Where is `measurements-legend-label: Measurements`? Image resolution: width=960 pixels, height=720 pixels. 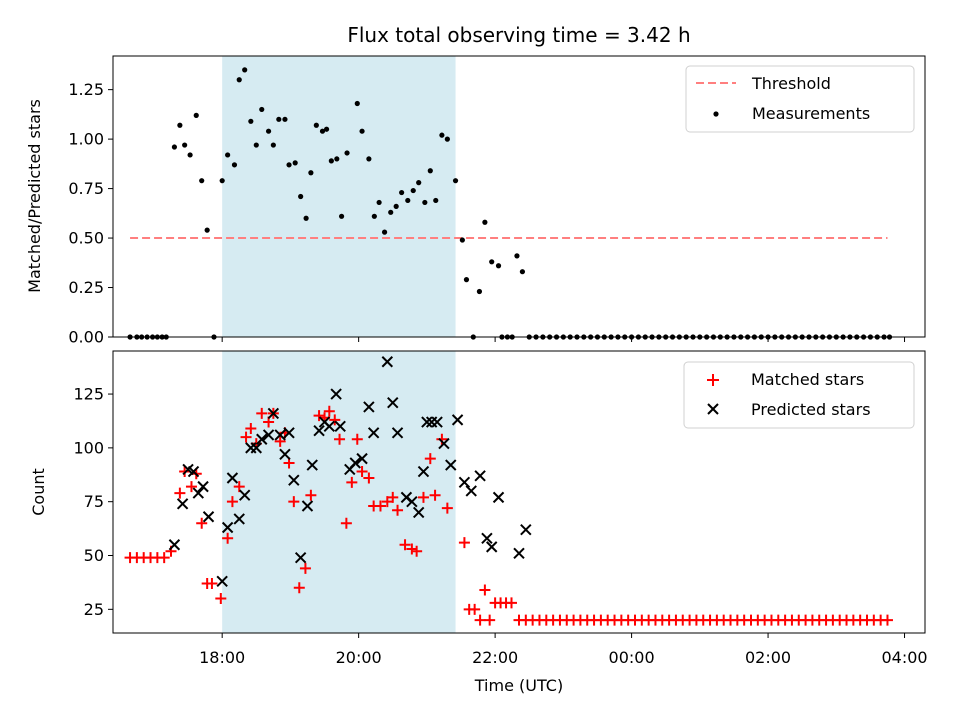
measurements-legend-label: Measurements is located at coordinates (811, 113).